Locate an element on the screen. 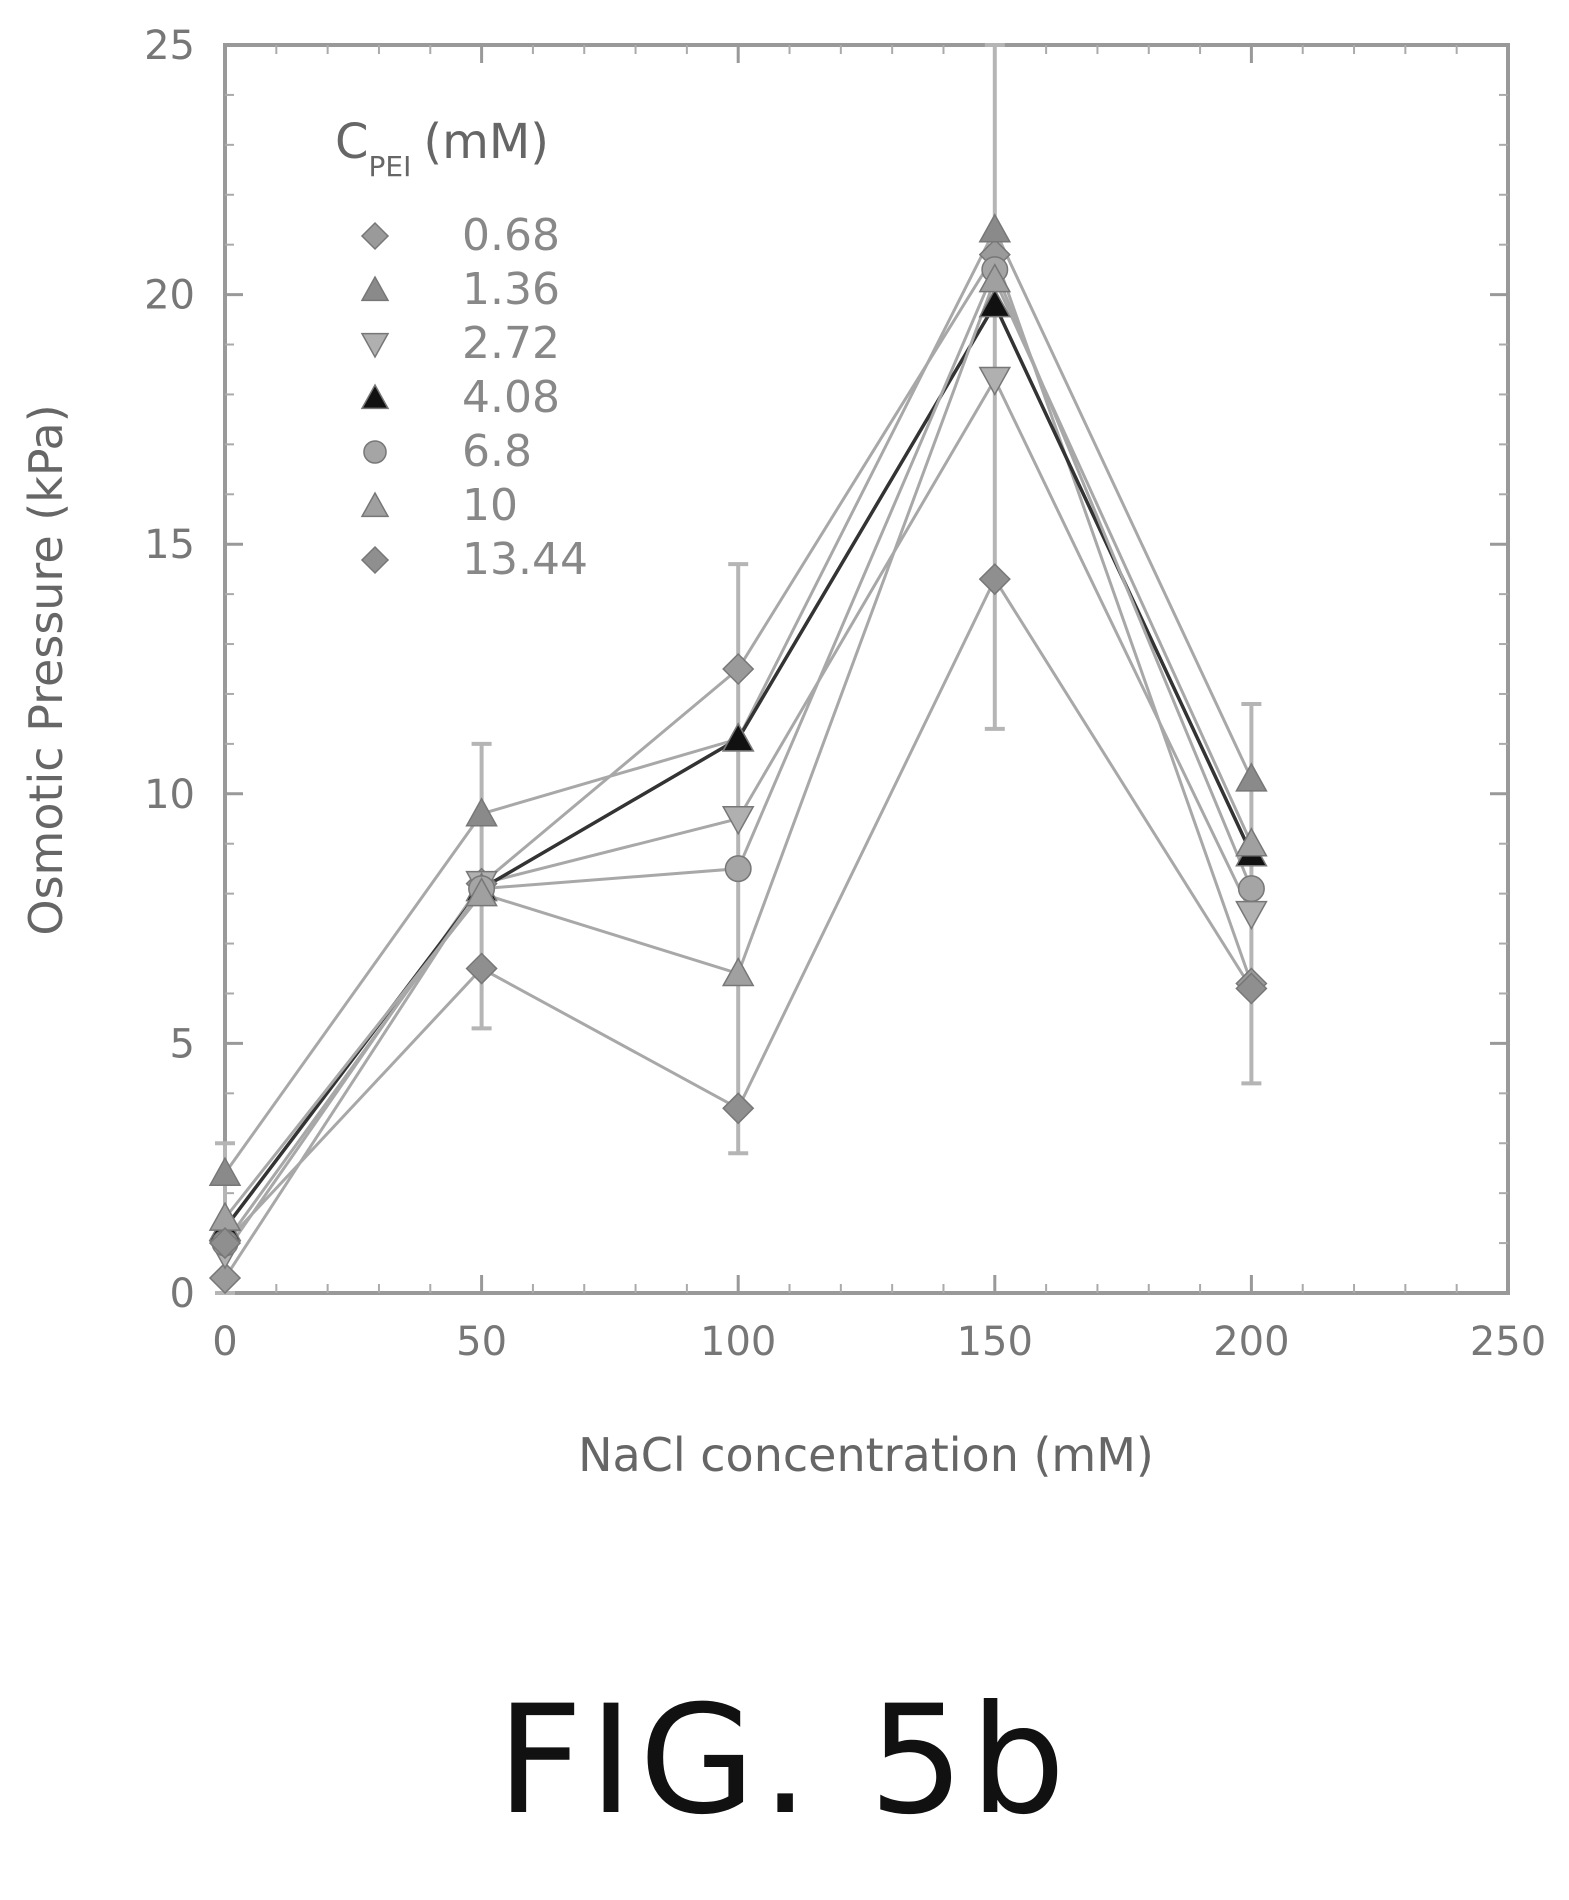 This screenshot has width=1569, height=1900. y-tick-label: 0 is located at coordinates (182, 1294).